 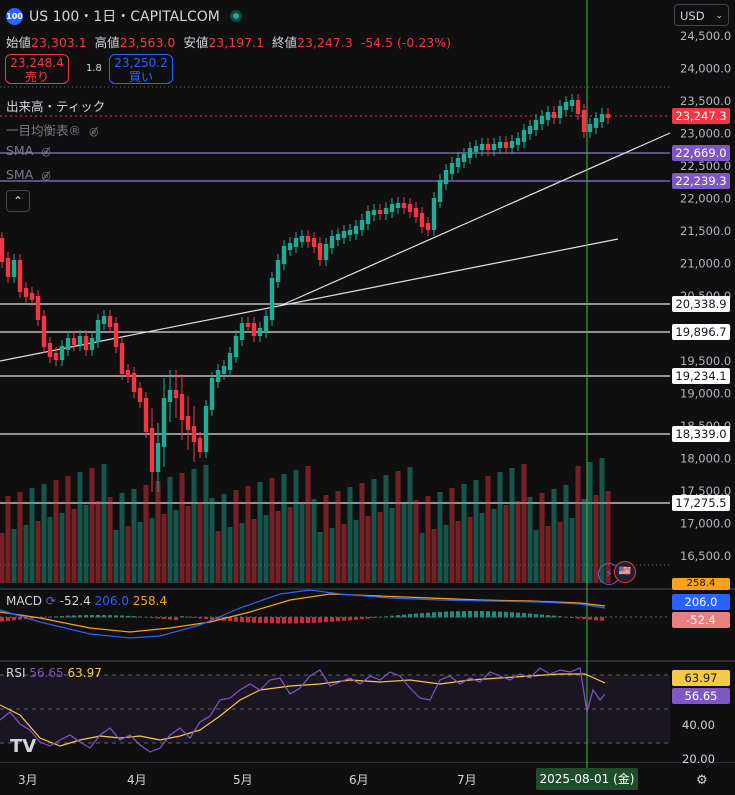 I want to click on rsi-legend: RSI 56.65 63.97, so click(x=54, y=673).